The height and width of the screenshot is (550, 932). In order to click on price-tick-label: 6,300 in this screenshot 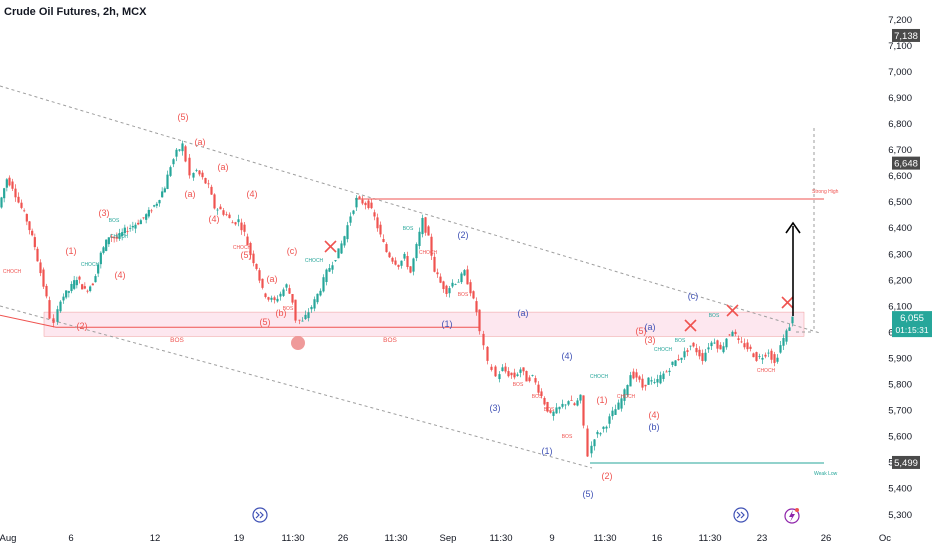, I will do `click(900, 254)`.